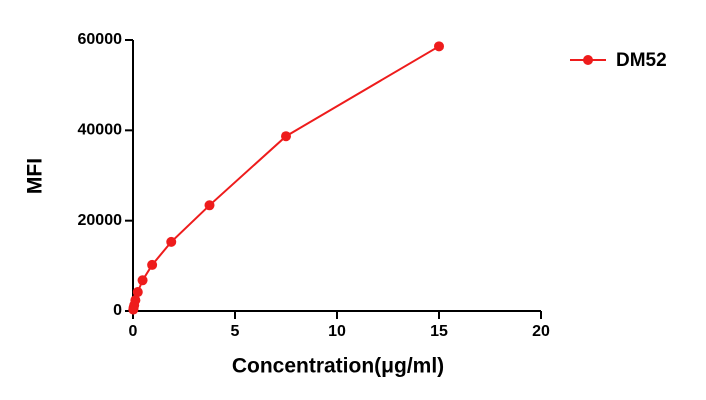 The width and height of the screenshot is (706, 400). Describe the element at coordinates (338, 366) in the screenshot. I see `x-axis-title: Concentration(μg/ml)` at that location.